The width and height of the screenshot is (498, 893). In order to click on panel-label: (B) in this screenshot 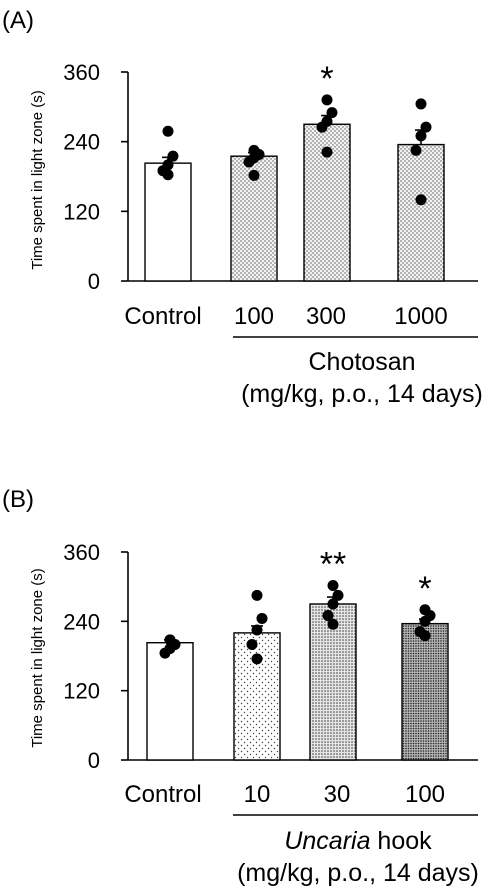, I will do `click(18, 499)`.